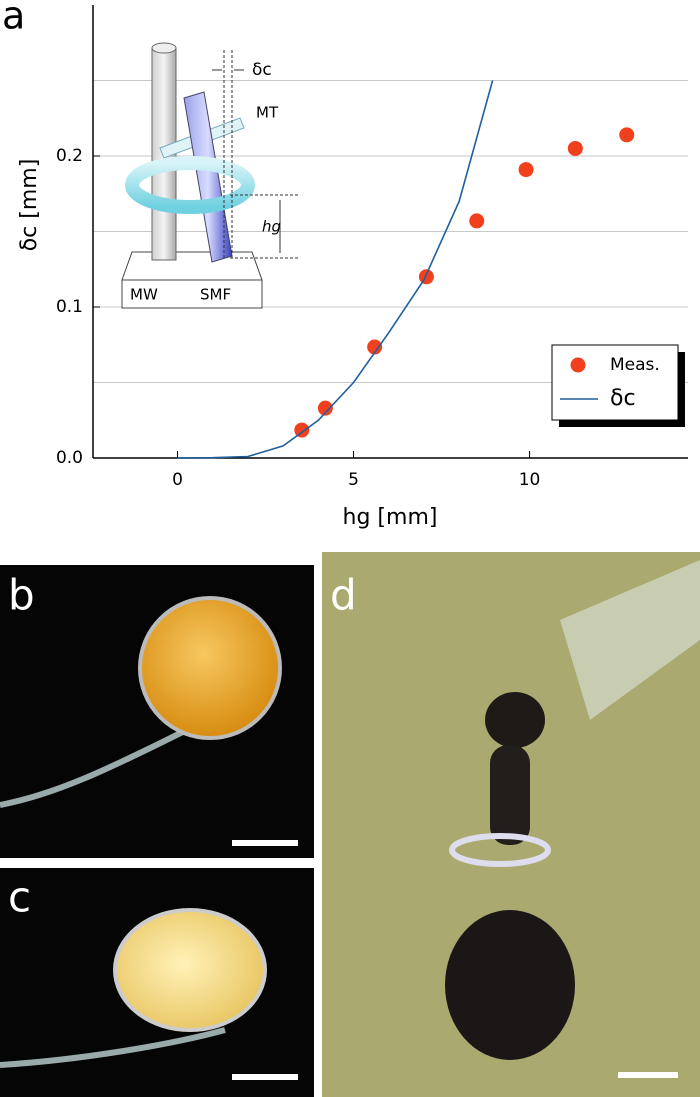 The width and height of the screenshot is (700, 1097). What do you see at coordinates (271, 227) in the screenshot?
I see `inset-label: hg` at bounding box center [271, 227].